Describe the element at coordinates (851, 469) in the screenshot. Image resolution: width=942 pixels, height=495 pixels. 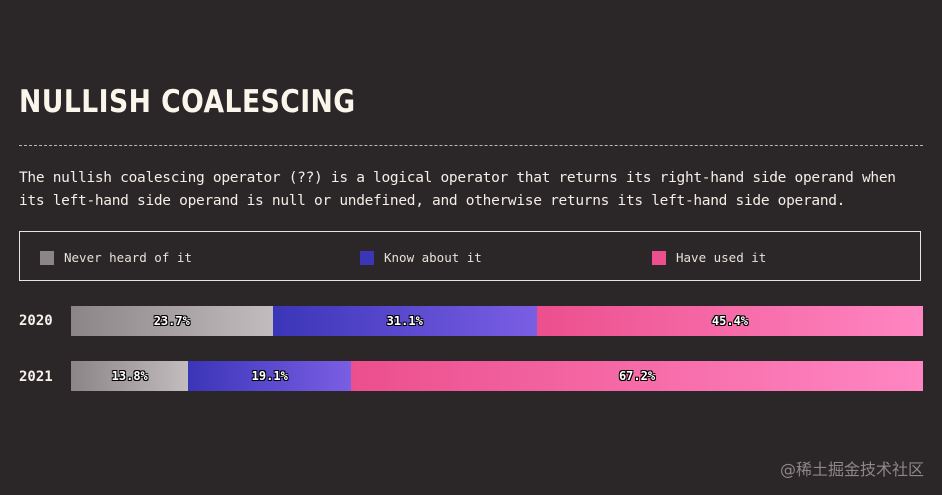
I see `watermark: @稀土掘金技术社区` at that location.